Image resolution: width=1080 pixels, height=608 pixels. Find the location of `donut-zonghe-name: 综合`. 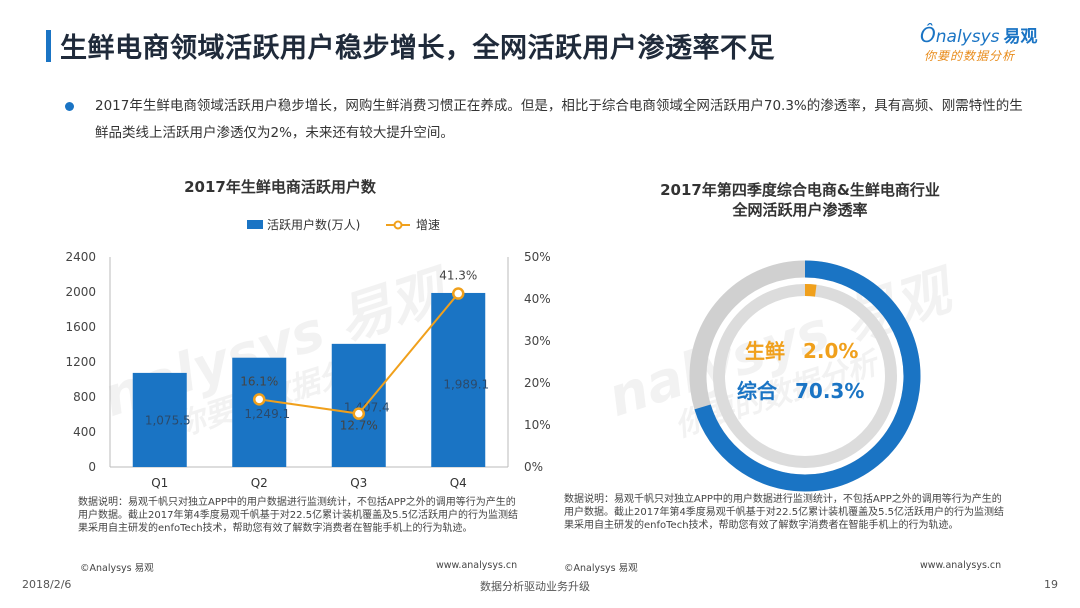

donut-zonghe-name: 综合 is located at coordinates (757, 391).